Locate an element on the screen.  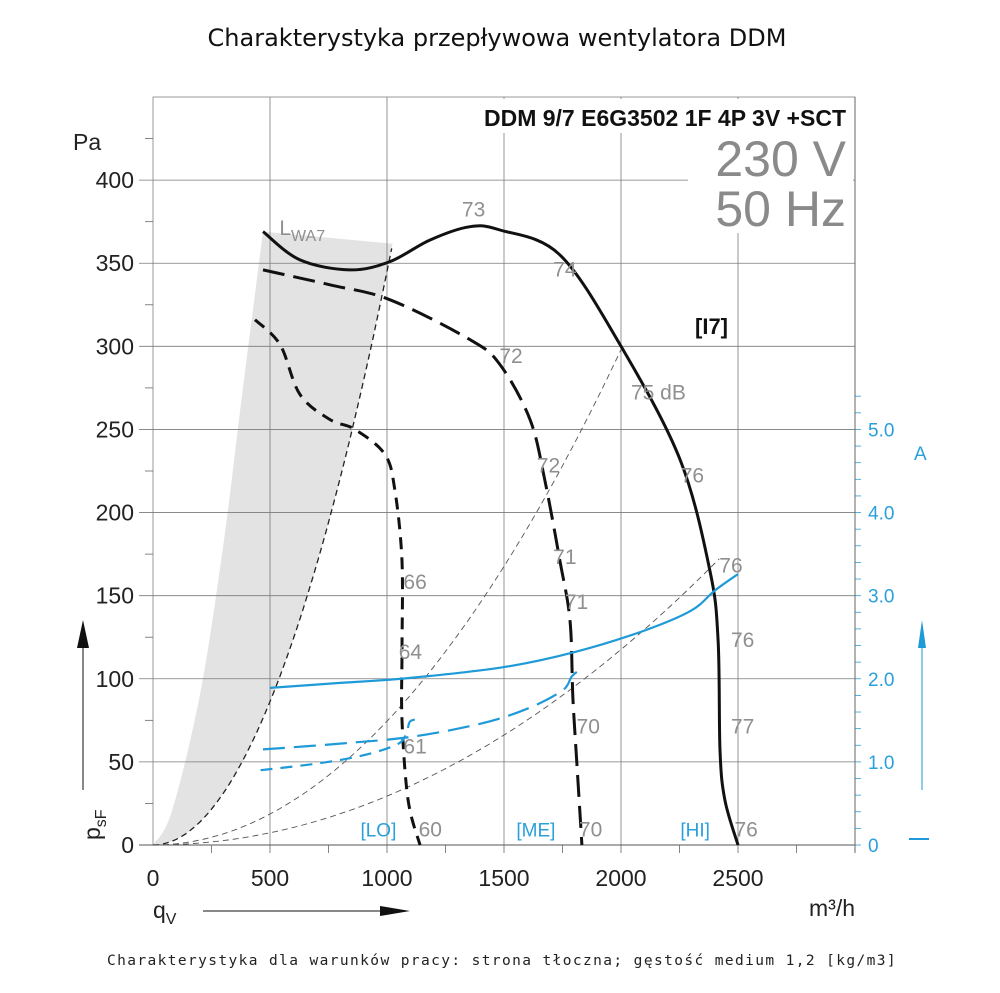
y2-axis-arrow-head is located at coordinates (922, 634).